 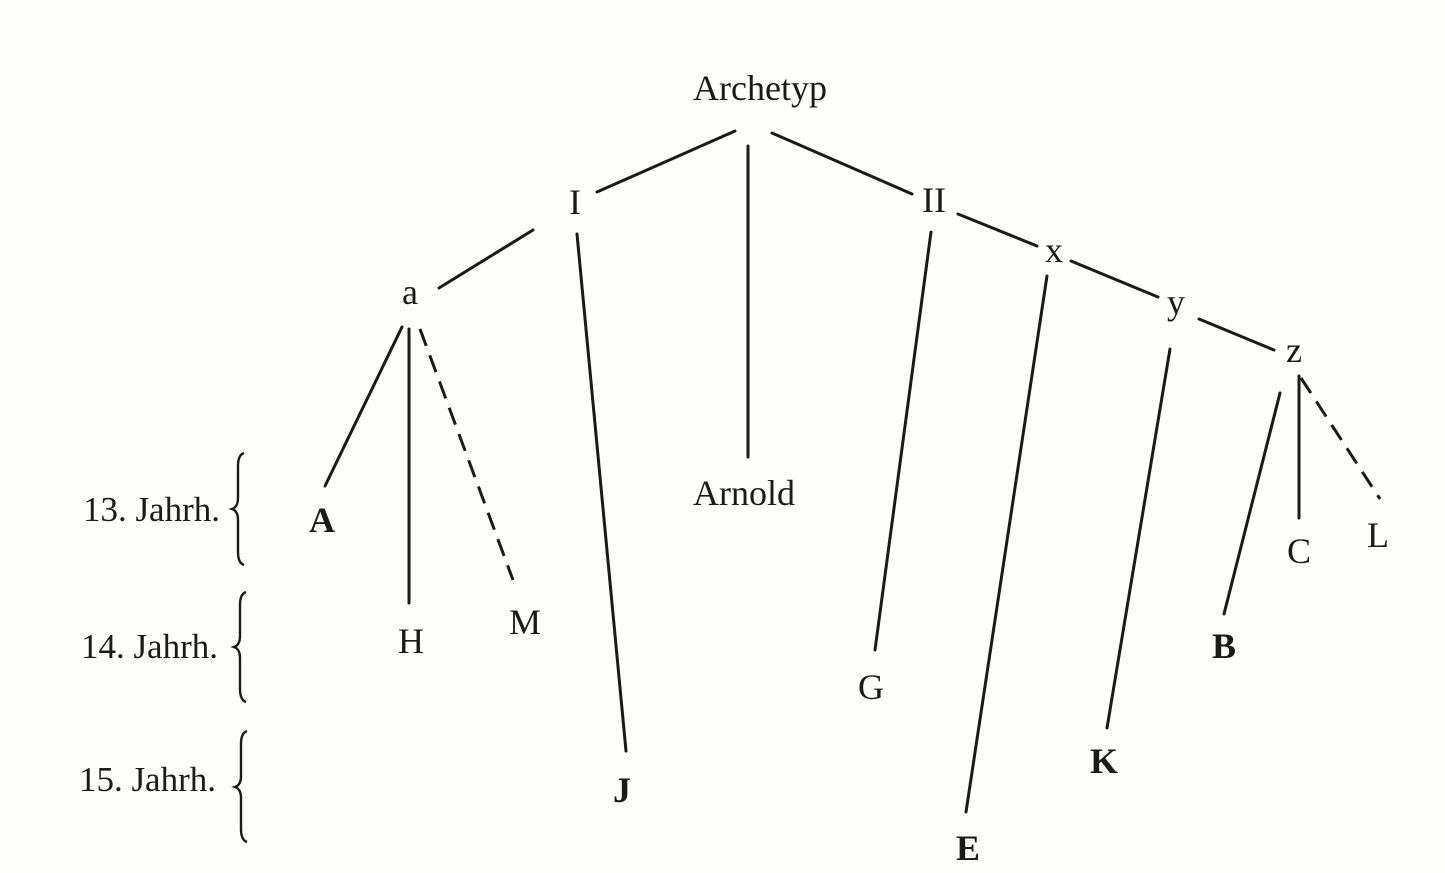 I want to click on node-J: J, so click(x=622, y=790).